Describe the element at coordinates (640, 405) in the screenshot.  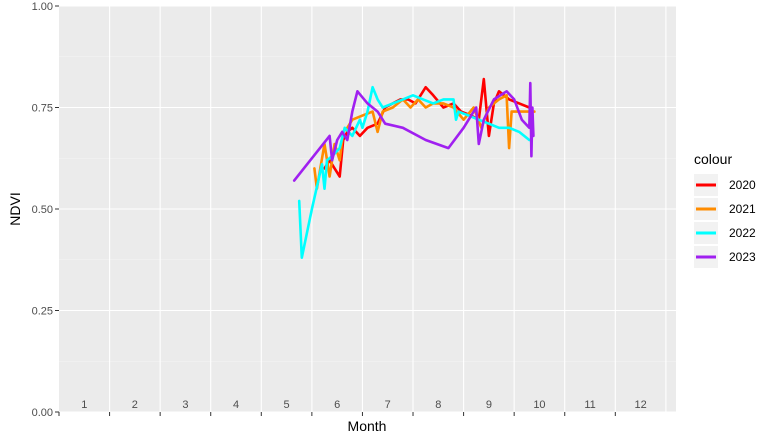
I see `x-tick-label: 12` at that location.